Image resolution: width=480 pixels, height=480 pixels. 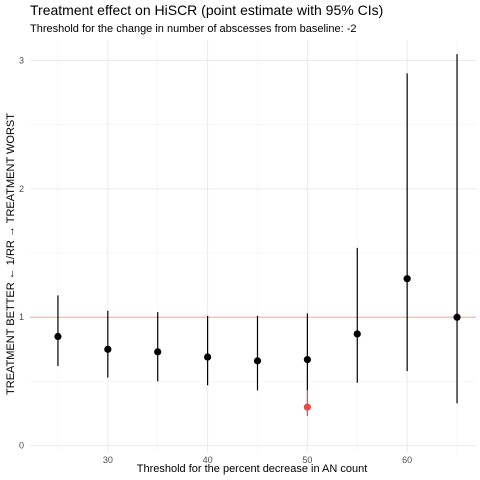 What do you see at coordinates (307, 460) in the screenshot?
I see `x-tick-label: 50` at bounding box center [307, 460].